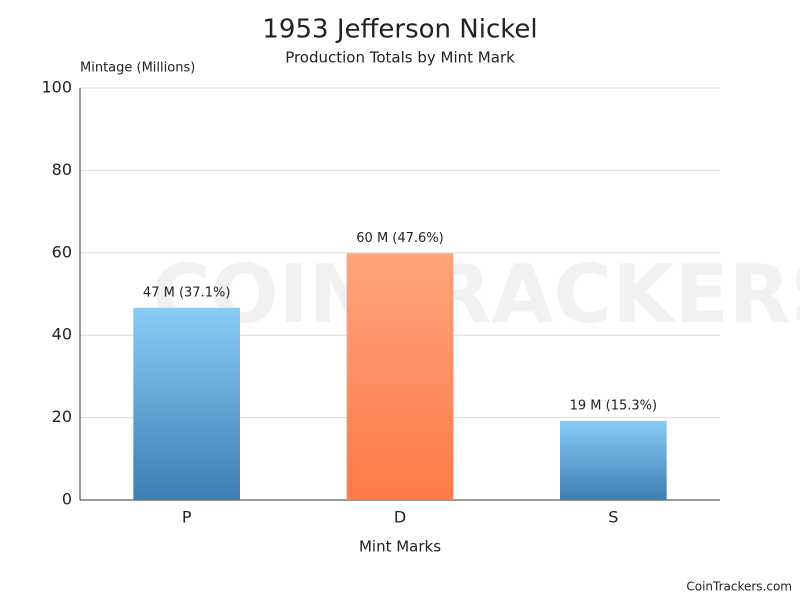 This screenshot has width=800, height=600. I want to click on value-label: 47 M (37.1%), so click(186, 292).